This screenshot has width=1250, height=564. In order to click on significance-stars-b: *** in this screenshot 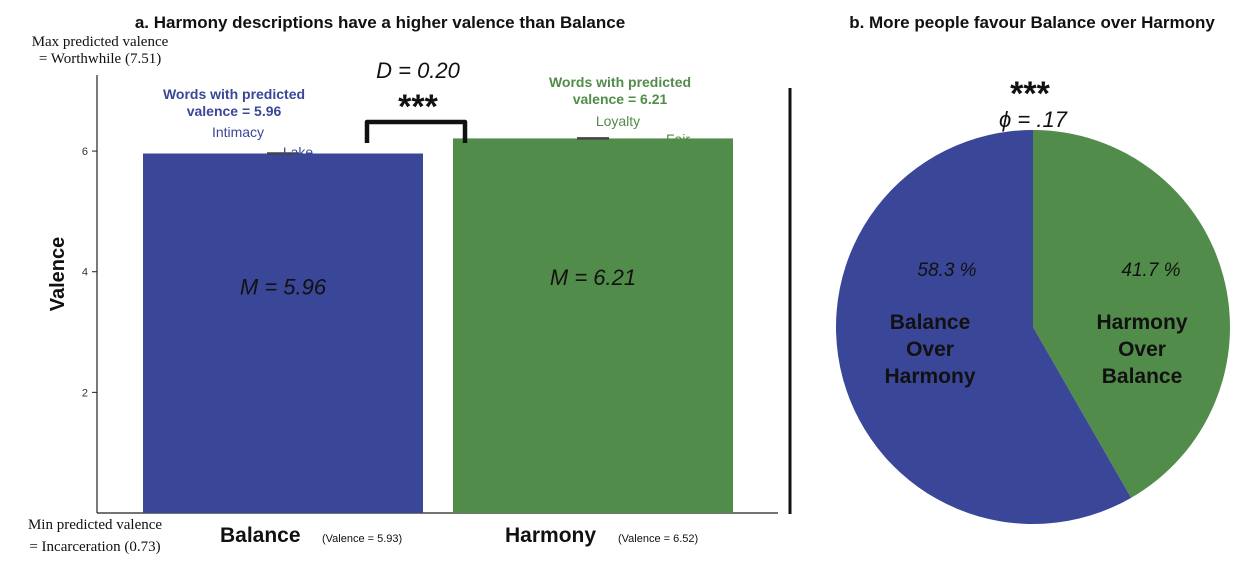, I will do `click(1030, 94)`.